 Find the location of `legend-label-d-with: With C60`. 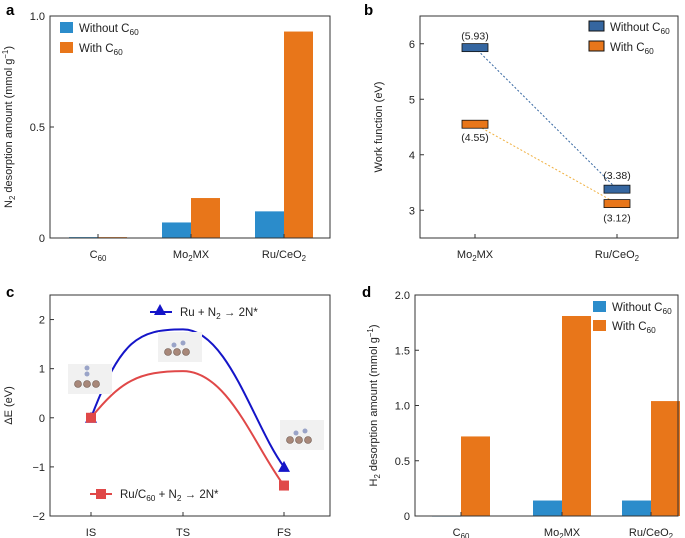

legend-label-d-with: With C60 is located at coordinates (634, 328).